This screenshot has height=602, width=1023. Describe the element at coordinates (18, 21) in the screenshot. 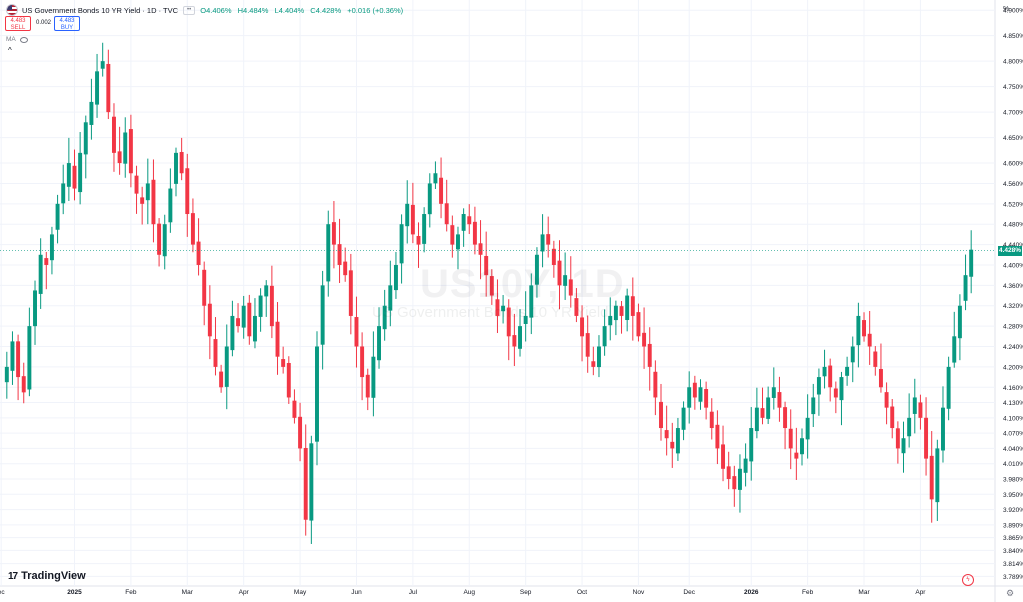

I see `sell-price: 4.483` at that location.